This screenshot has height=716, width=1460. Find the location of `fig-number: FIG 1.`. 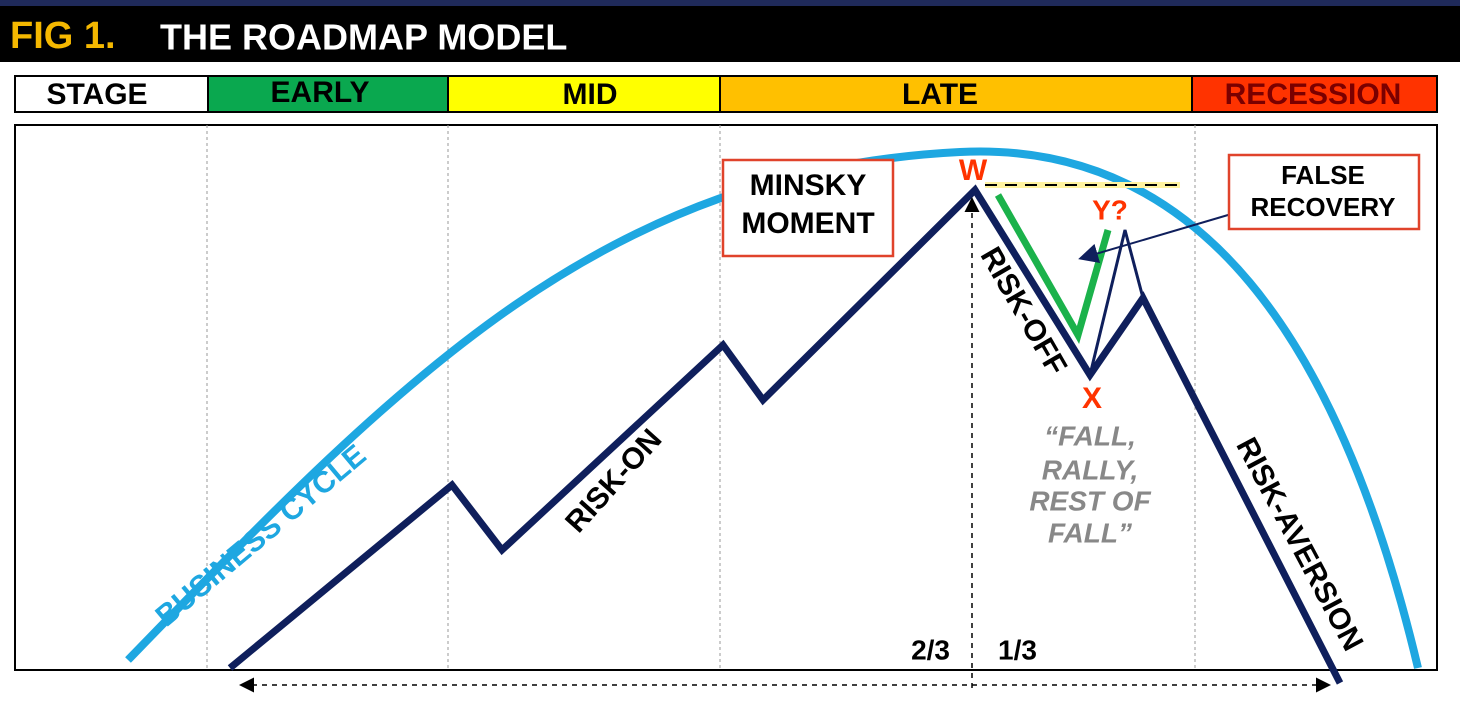

fig-number: FIG 1. is located at coordinates (63, 36).